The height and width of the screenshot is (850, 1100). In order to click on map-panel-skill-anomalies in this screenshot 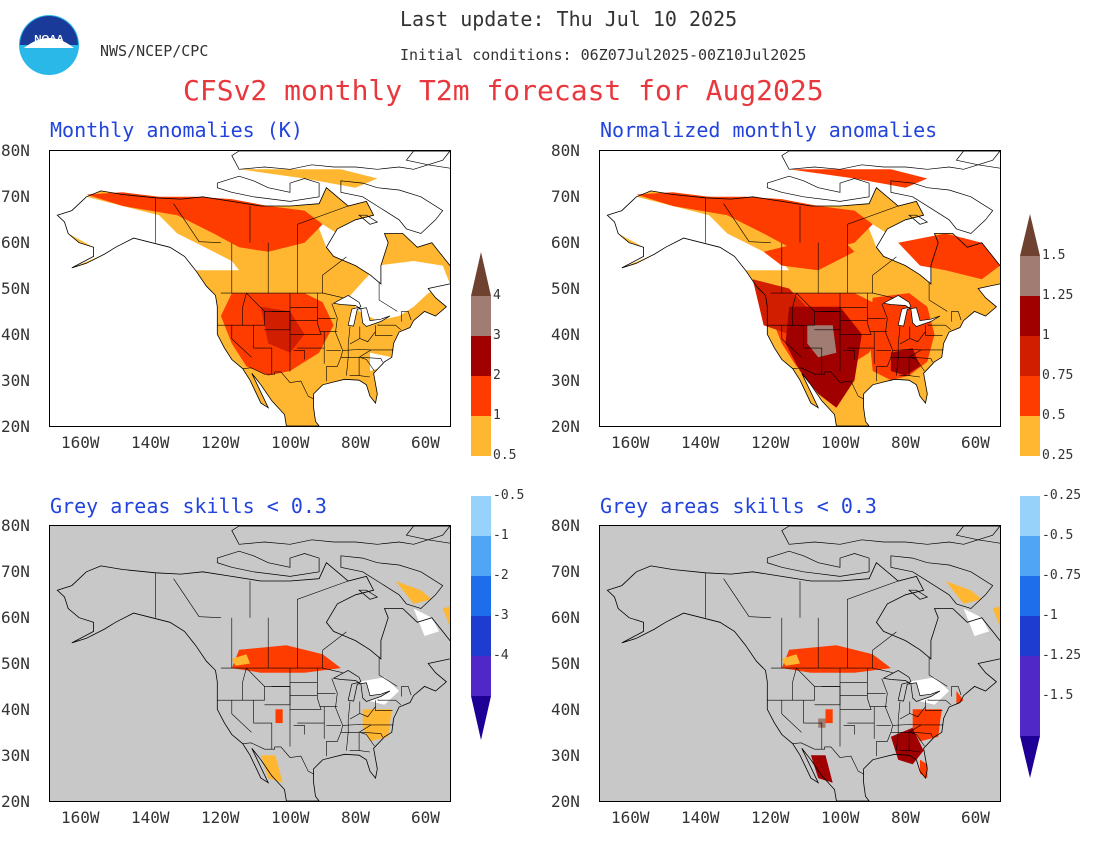, I will do `click(250, 663)`.